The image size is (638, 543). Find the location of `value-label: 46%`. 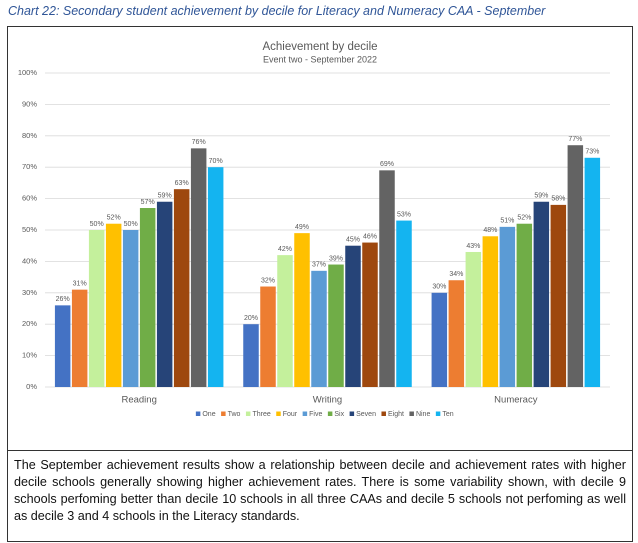

value-label: 46% is located at coordinates (370, 236).